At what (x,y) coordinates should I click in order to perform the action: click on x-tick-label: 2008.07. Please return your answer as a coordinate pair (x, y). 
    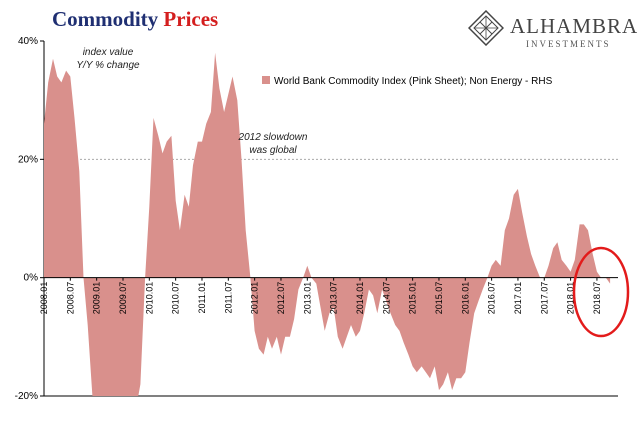
    Looking at the image, I should click on (70, 298).